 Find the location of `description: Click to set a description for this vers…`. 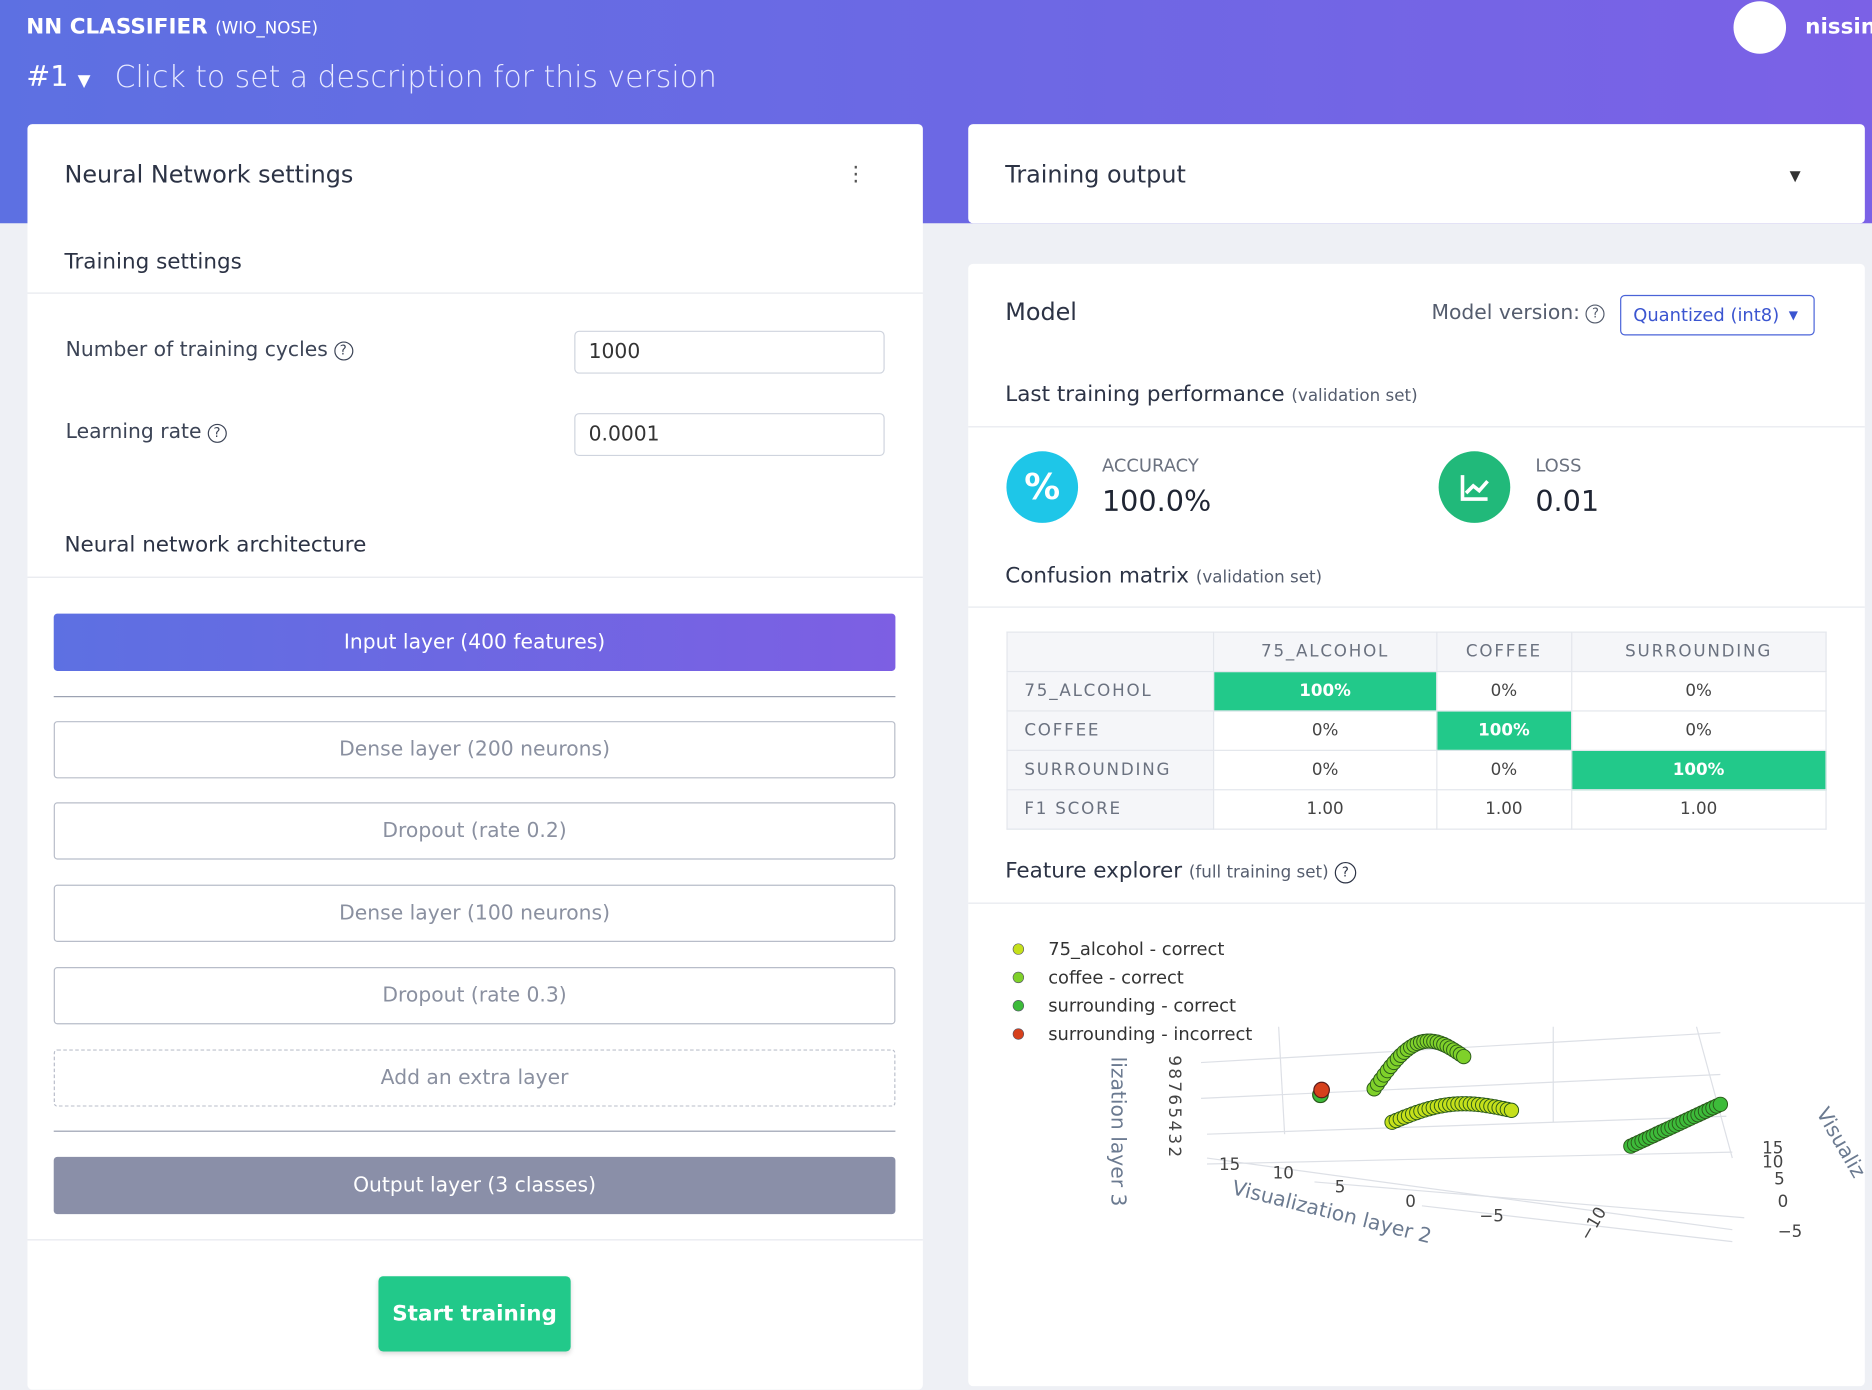

description: Click to set a description for this vers… is located at coordinates (415, 77).